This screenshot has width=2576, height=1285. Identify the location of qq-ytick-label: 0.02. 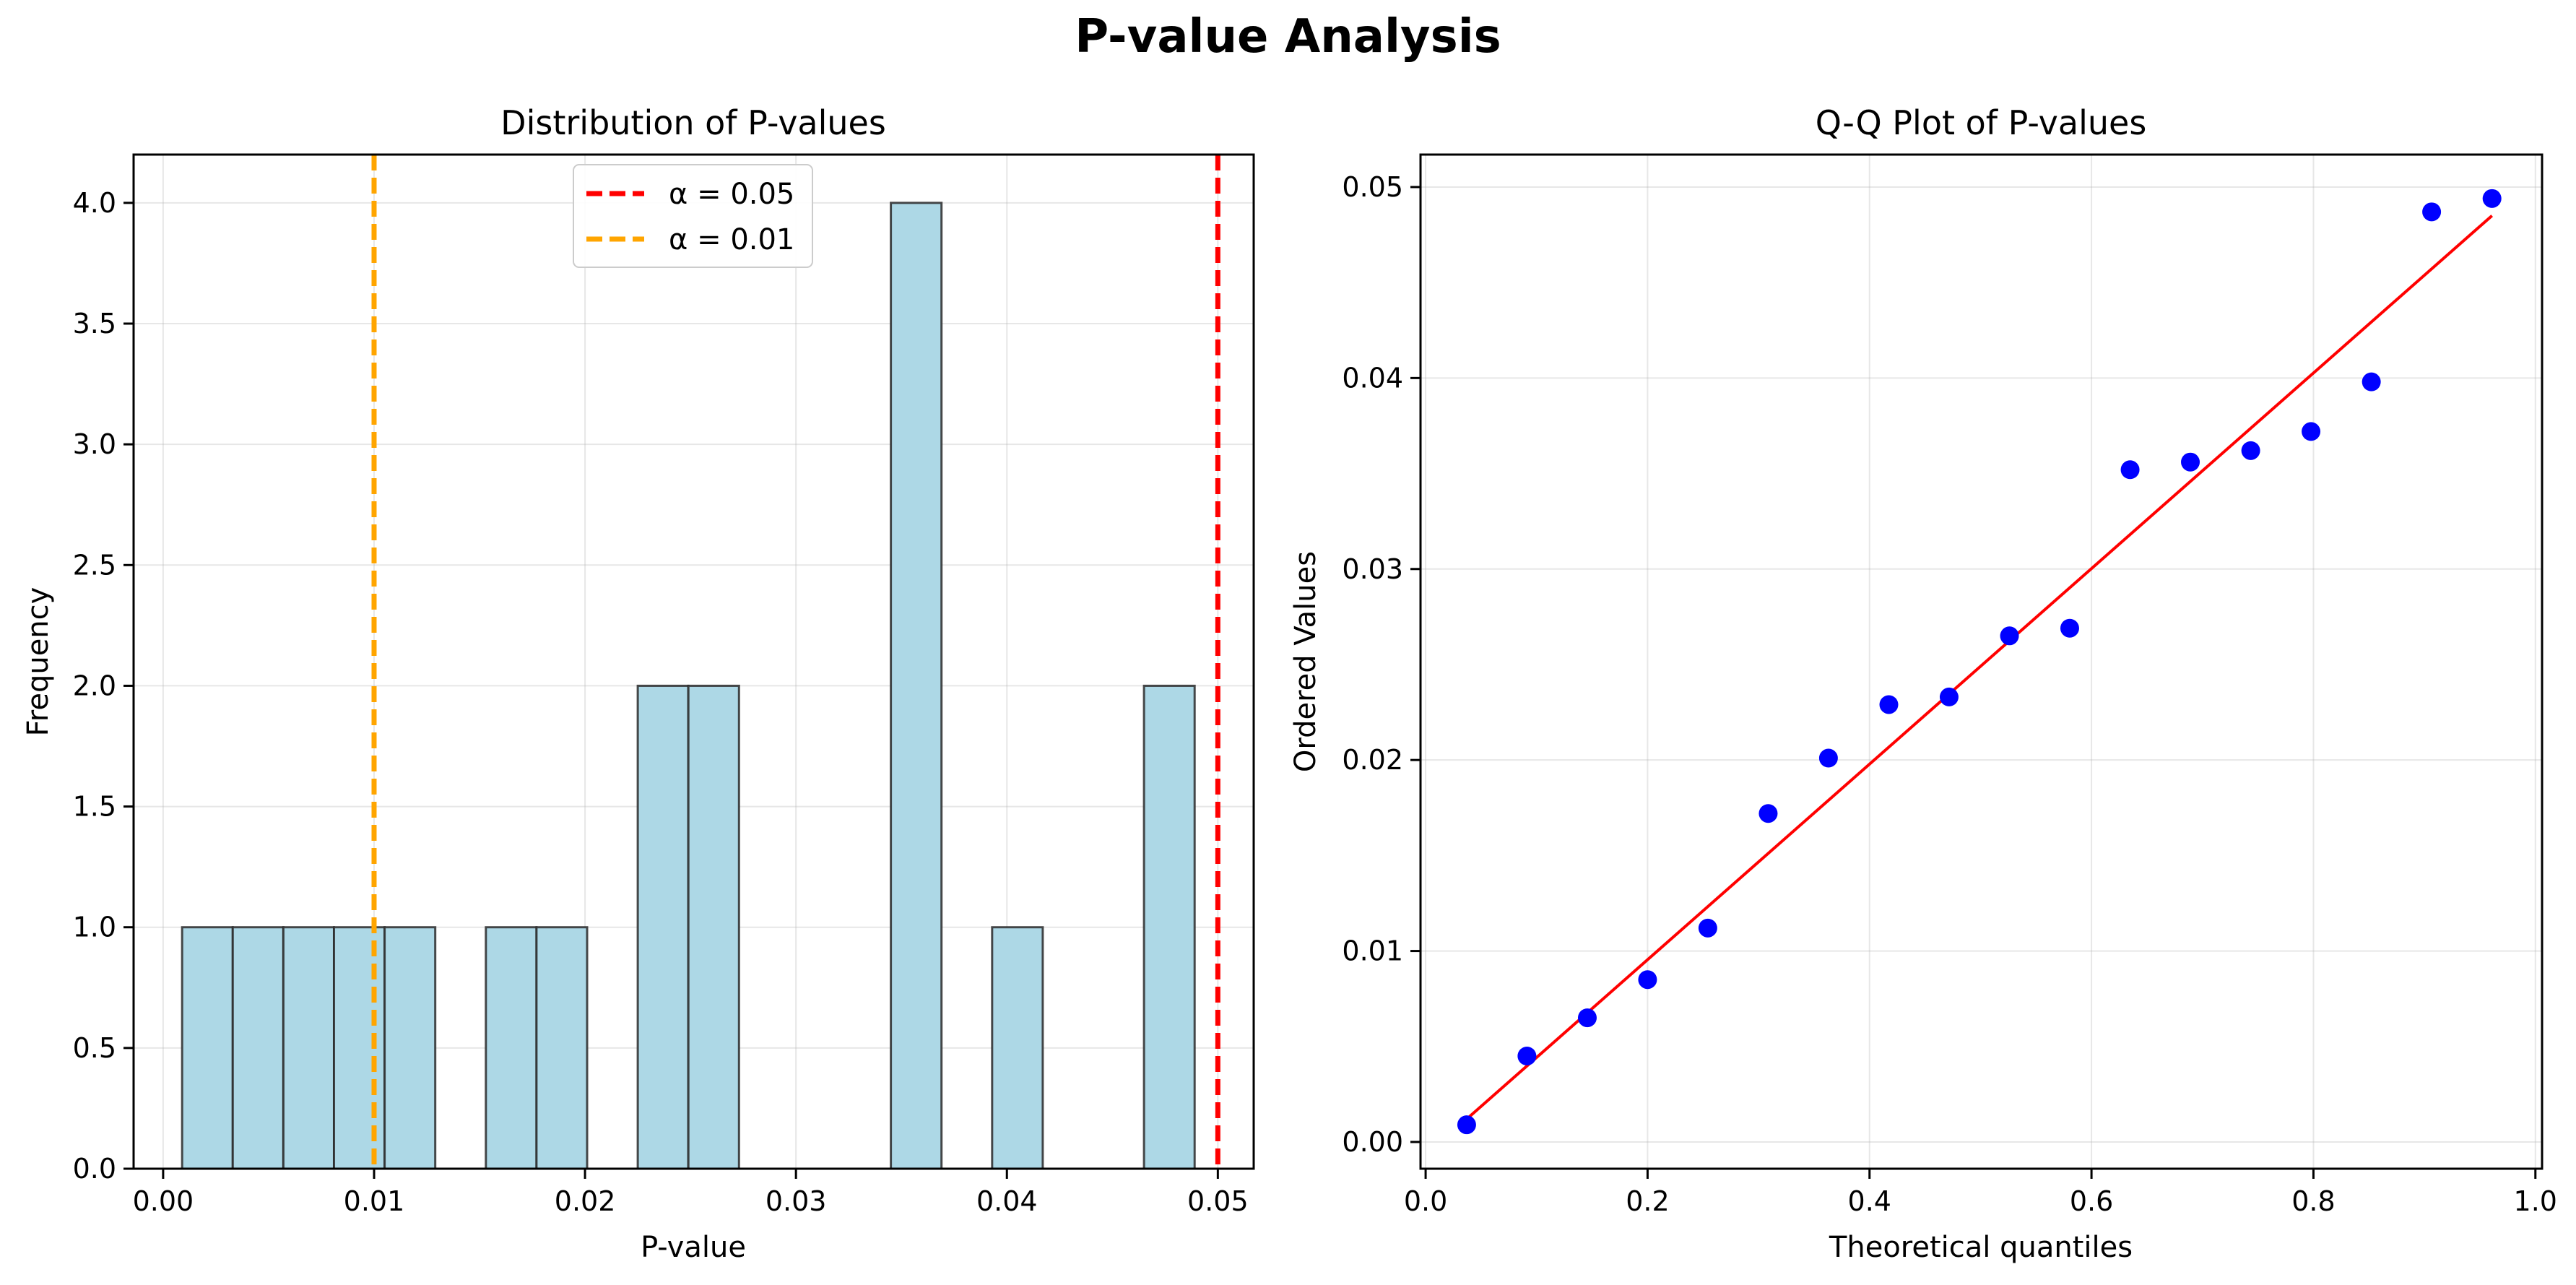
(1372, 760).